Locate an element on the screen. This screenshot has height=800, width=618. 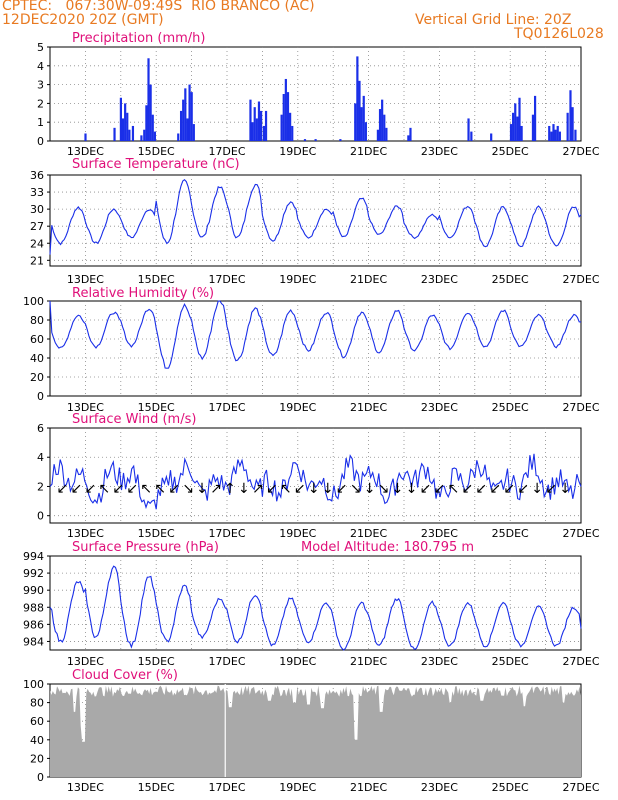
cloud-xtick-label: 23DEC is located at coordinates (439, 787).